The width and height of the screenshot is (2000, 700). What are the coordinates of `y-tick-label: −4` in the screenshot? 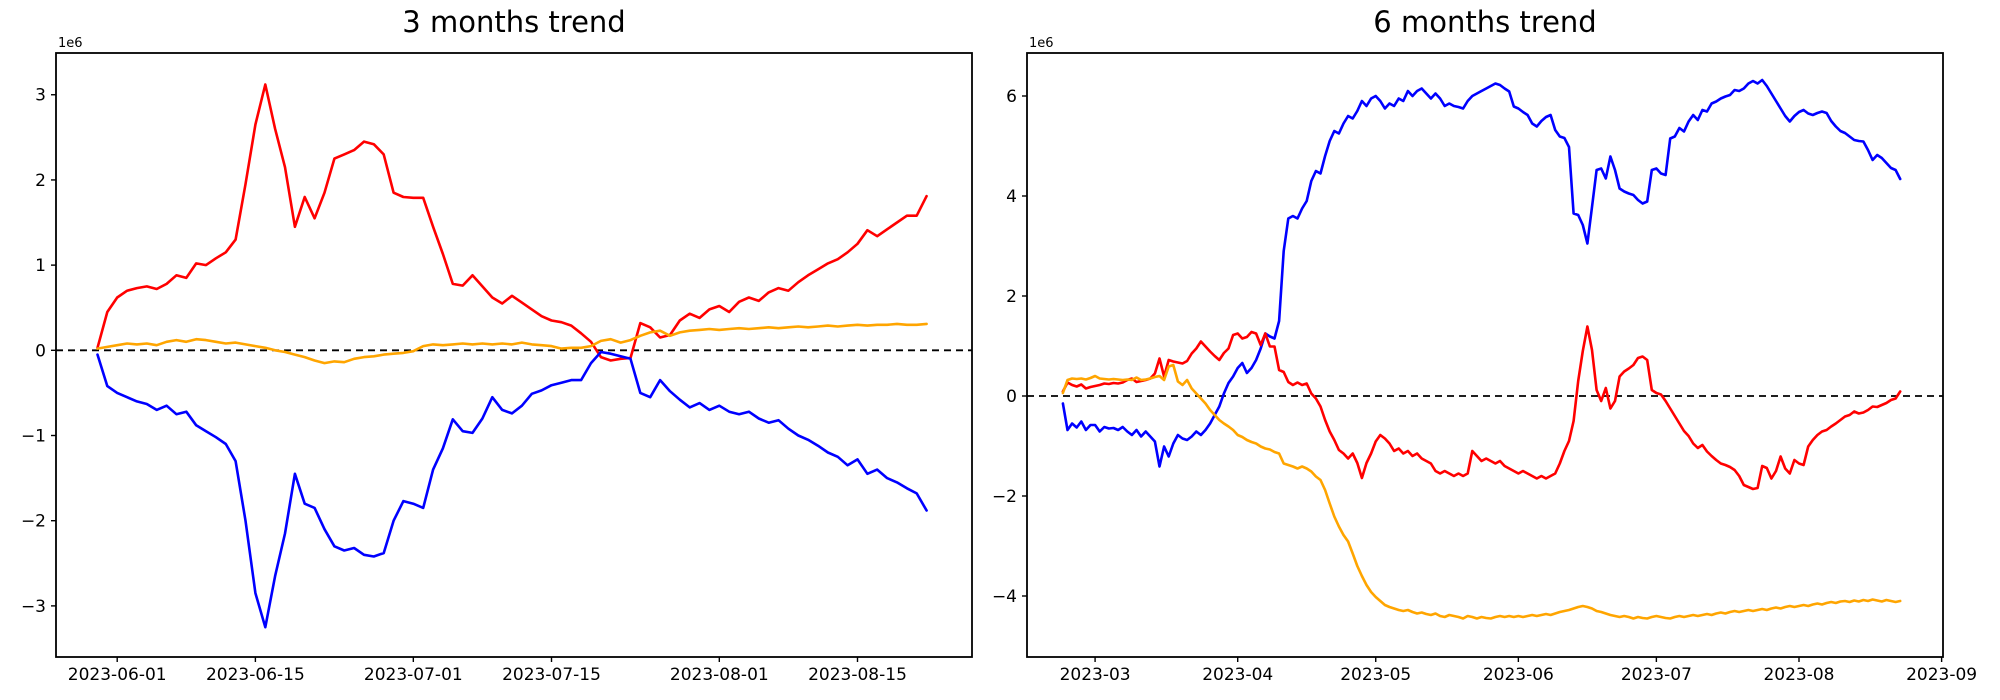 It's located at (1004, 597).